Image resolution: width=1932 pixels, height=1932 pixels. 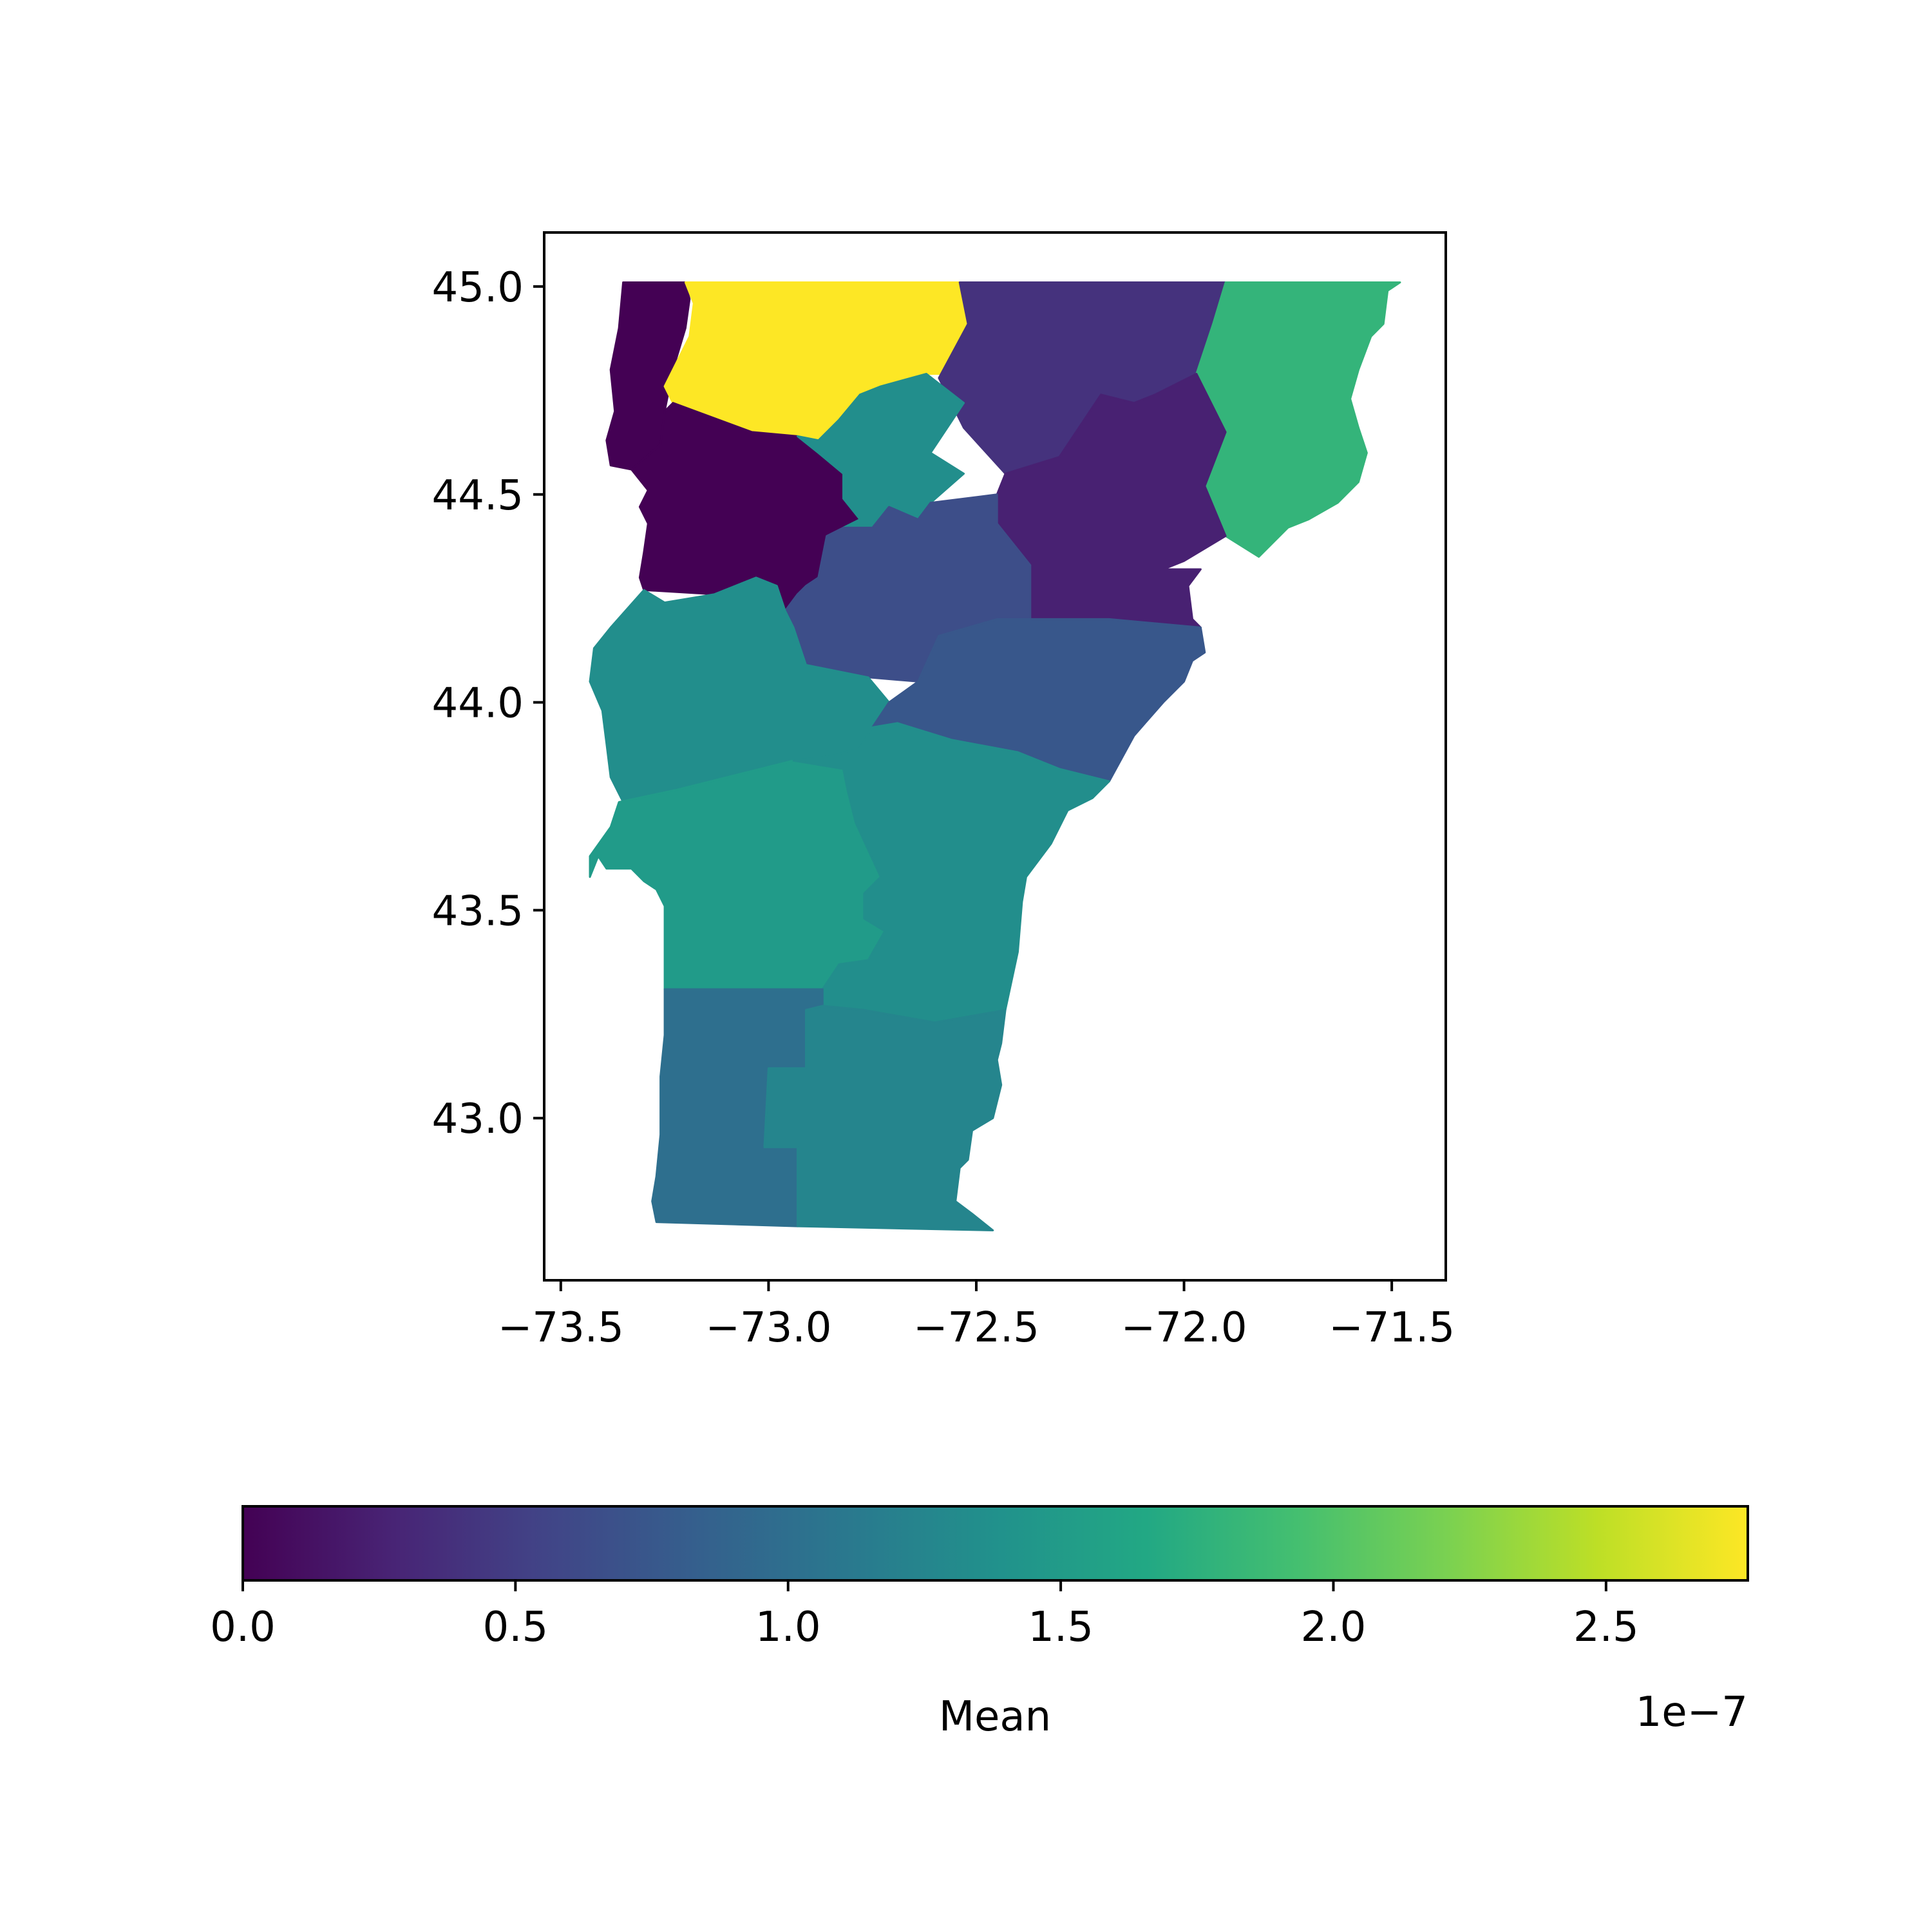 I want to click on colorbar-tick-label: 1.5, so click(x=1061, y=1628).